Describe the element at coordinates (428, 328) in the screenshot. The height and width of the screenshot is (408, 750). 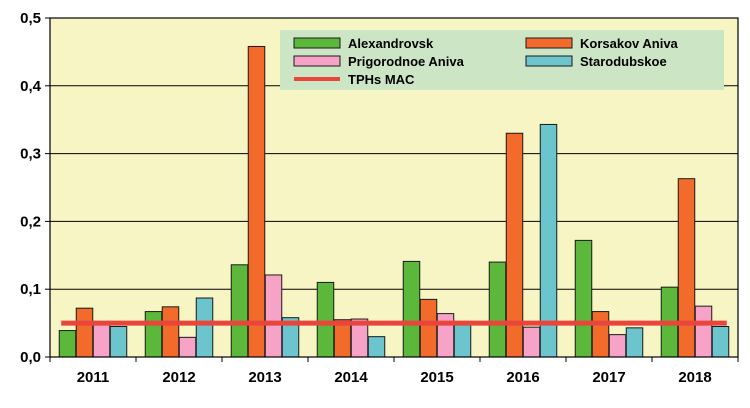
I see `bar-korsakov-aniva-2015` at that location.